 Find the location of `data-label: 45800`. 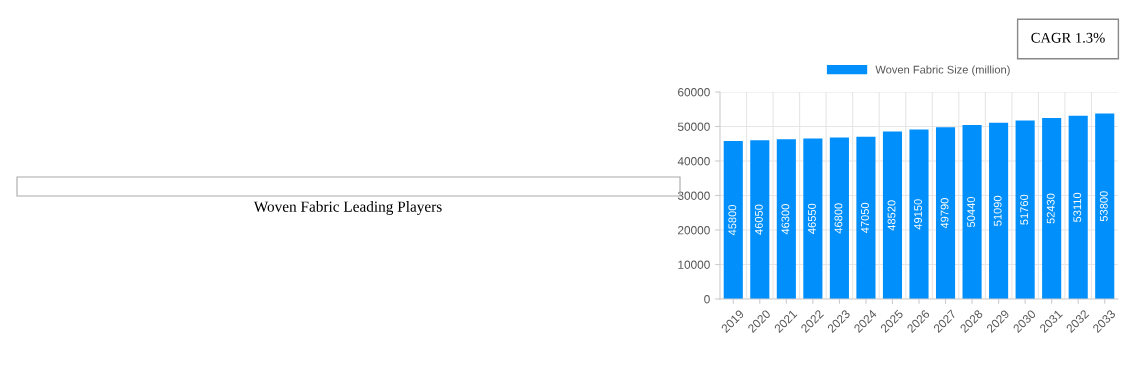

data-label: 45800 is located at coordinates (732, 220).